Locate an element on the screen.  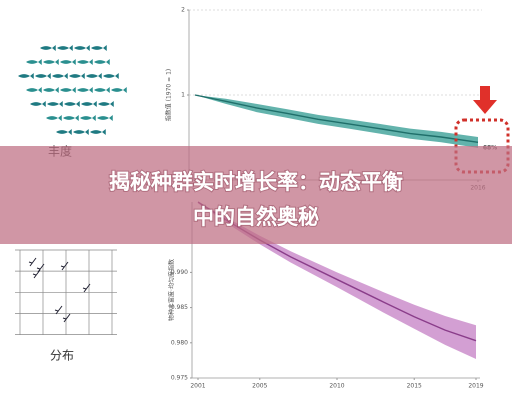
y-tick-label: 0.980 is located at coordinates (179, 342).